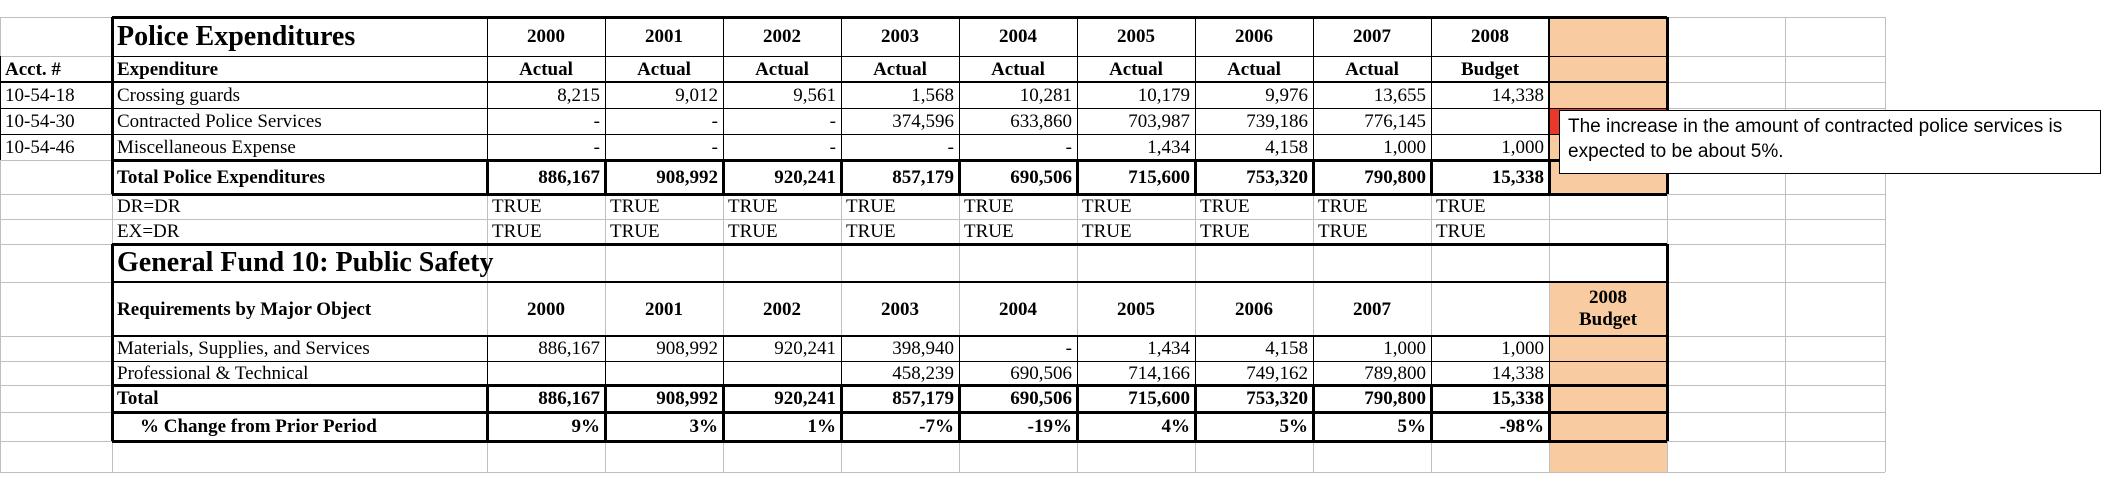 The width and height of the screenshot is (2110, 496). Describe the element at coordinates (1159, 121) in the screenshot. I see `expenditure-value-cell: 703,987` at that location.